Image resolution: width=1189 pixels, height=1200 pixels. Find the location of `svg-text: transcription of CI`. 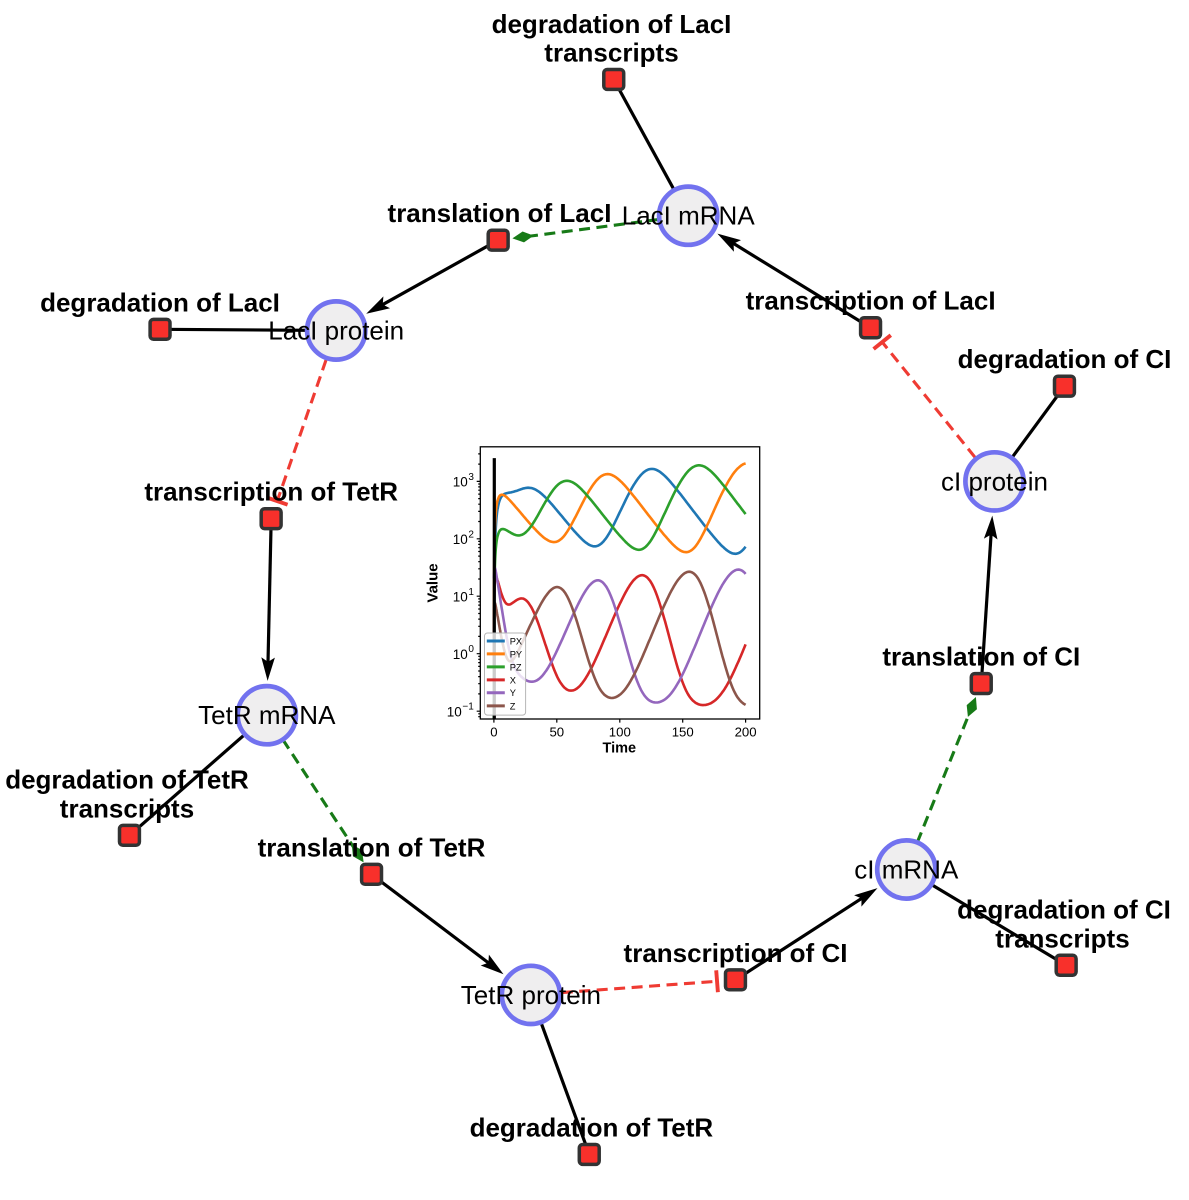

svg-text: transcription of CI is located at coordinates (736, 953).